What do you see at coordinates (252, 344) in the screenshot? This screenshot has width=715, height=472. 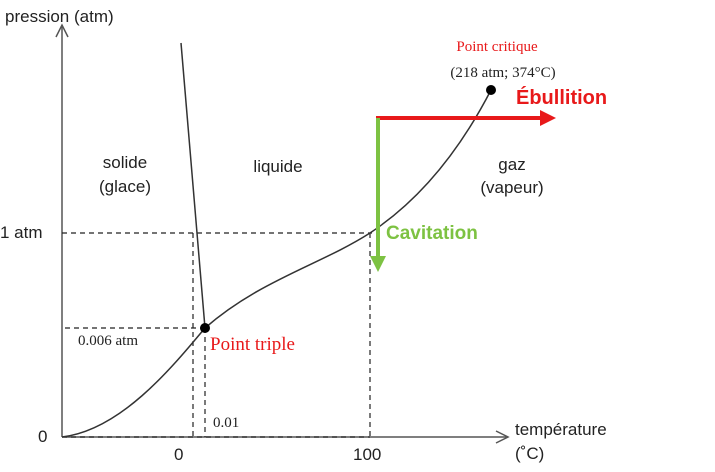 I see `triple-label: Point triple` at bounding box center [252, 344].